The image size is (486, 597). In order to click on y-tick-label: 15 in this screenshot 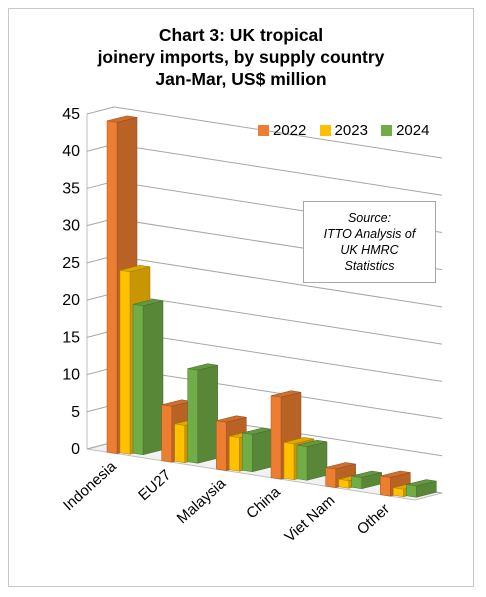, I will do `click(71, 337)`.